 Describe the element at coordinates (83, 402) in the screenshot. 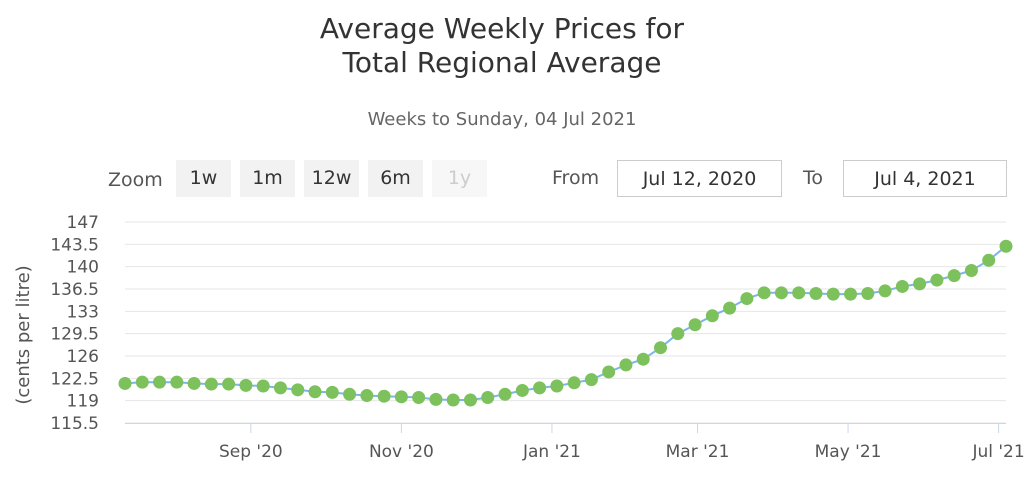

I see `y-tick-label: 119` at that location.